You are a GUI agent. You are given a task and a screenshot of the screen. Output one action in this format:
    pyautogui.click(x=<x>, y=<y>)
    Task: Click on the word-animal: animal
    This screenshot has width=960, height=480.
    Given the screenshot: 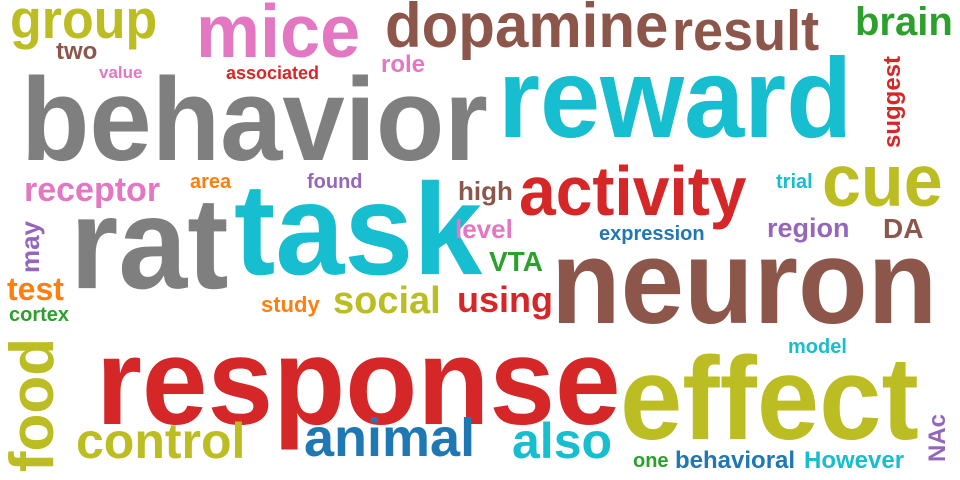 What is the action you would take?
    pyautogui.click(x=390, y=438)
    